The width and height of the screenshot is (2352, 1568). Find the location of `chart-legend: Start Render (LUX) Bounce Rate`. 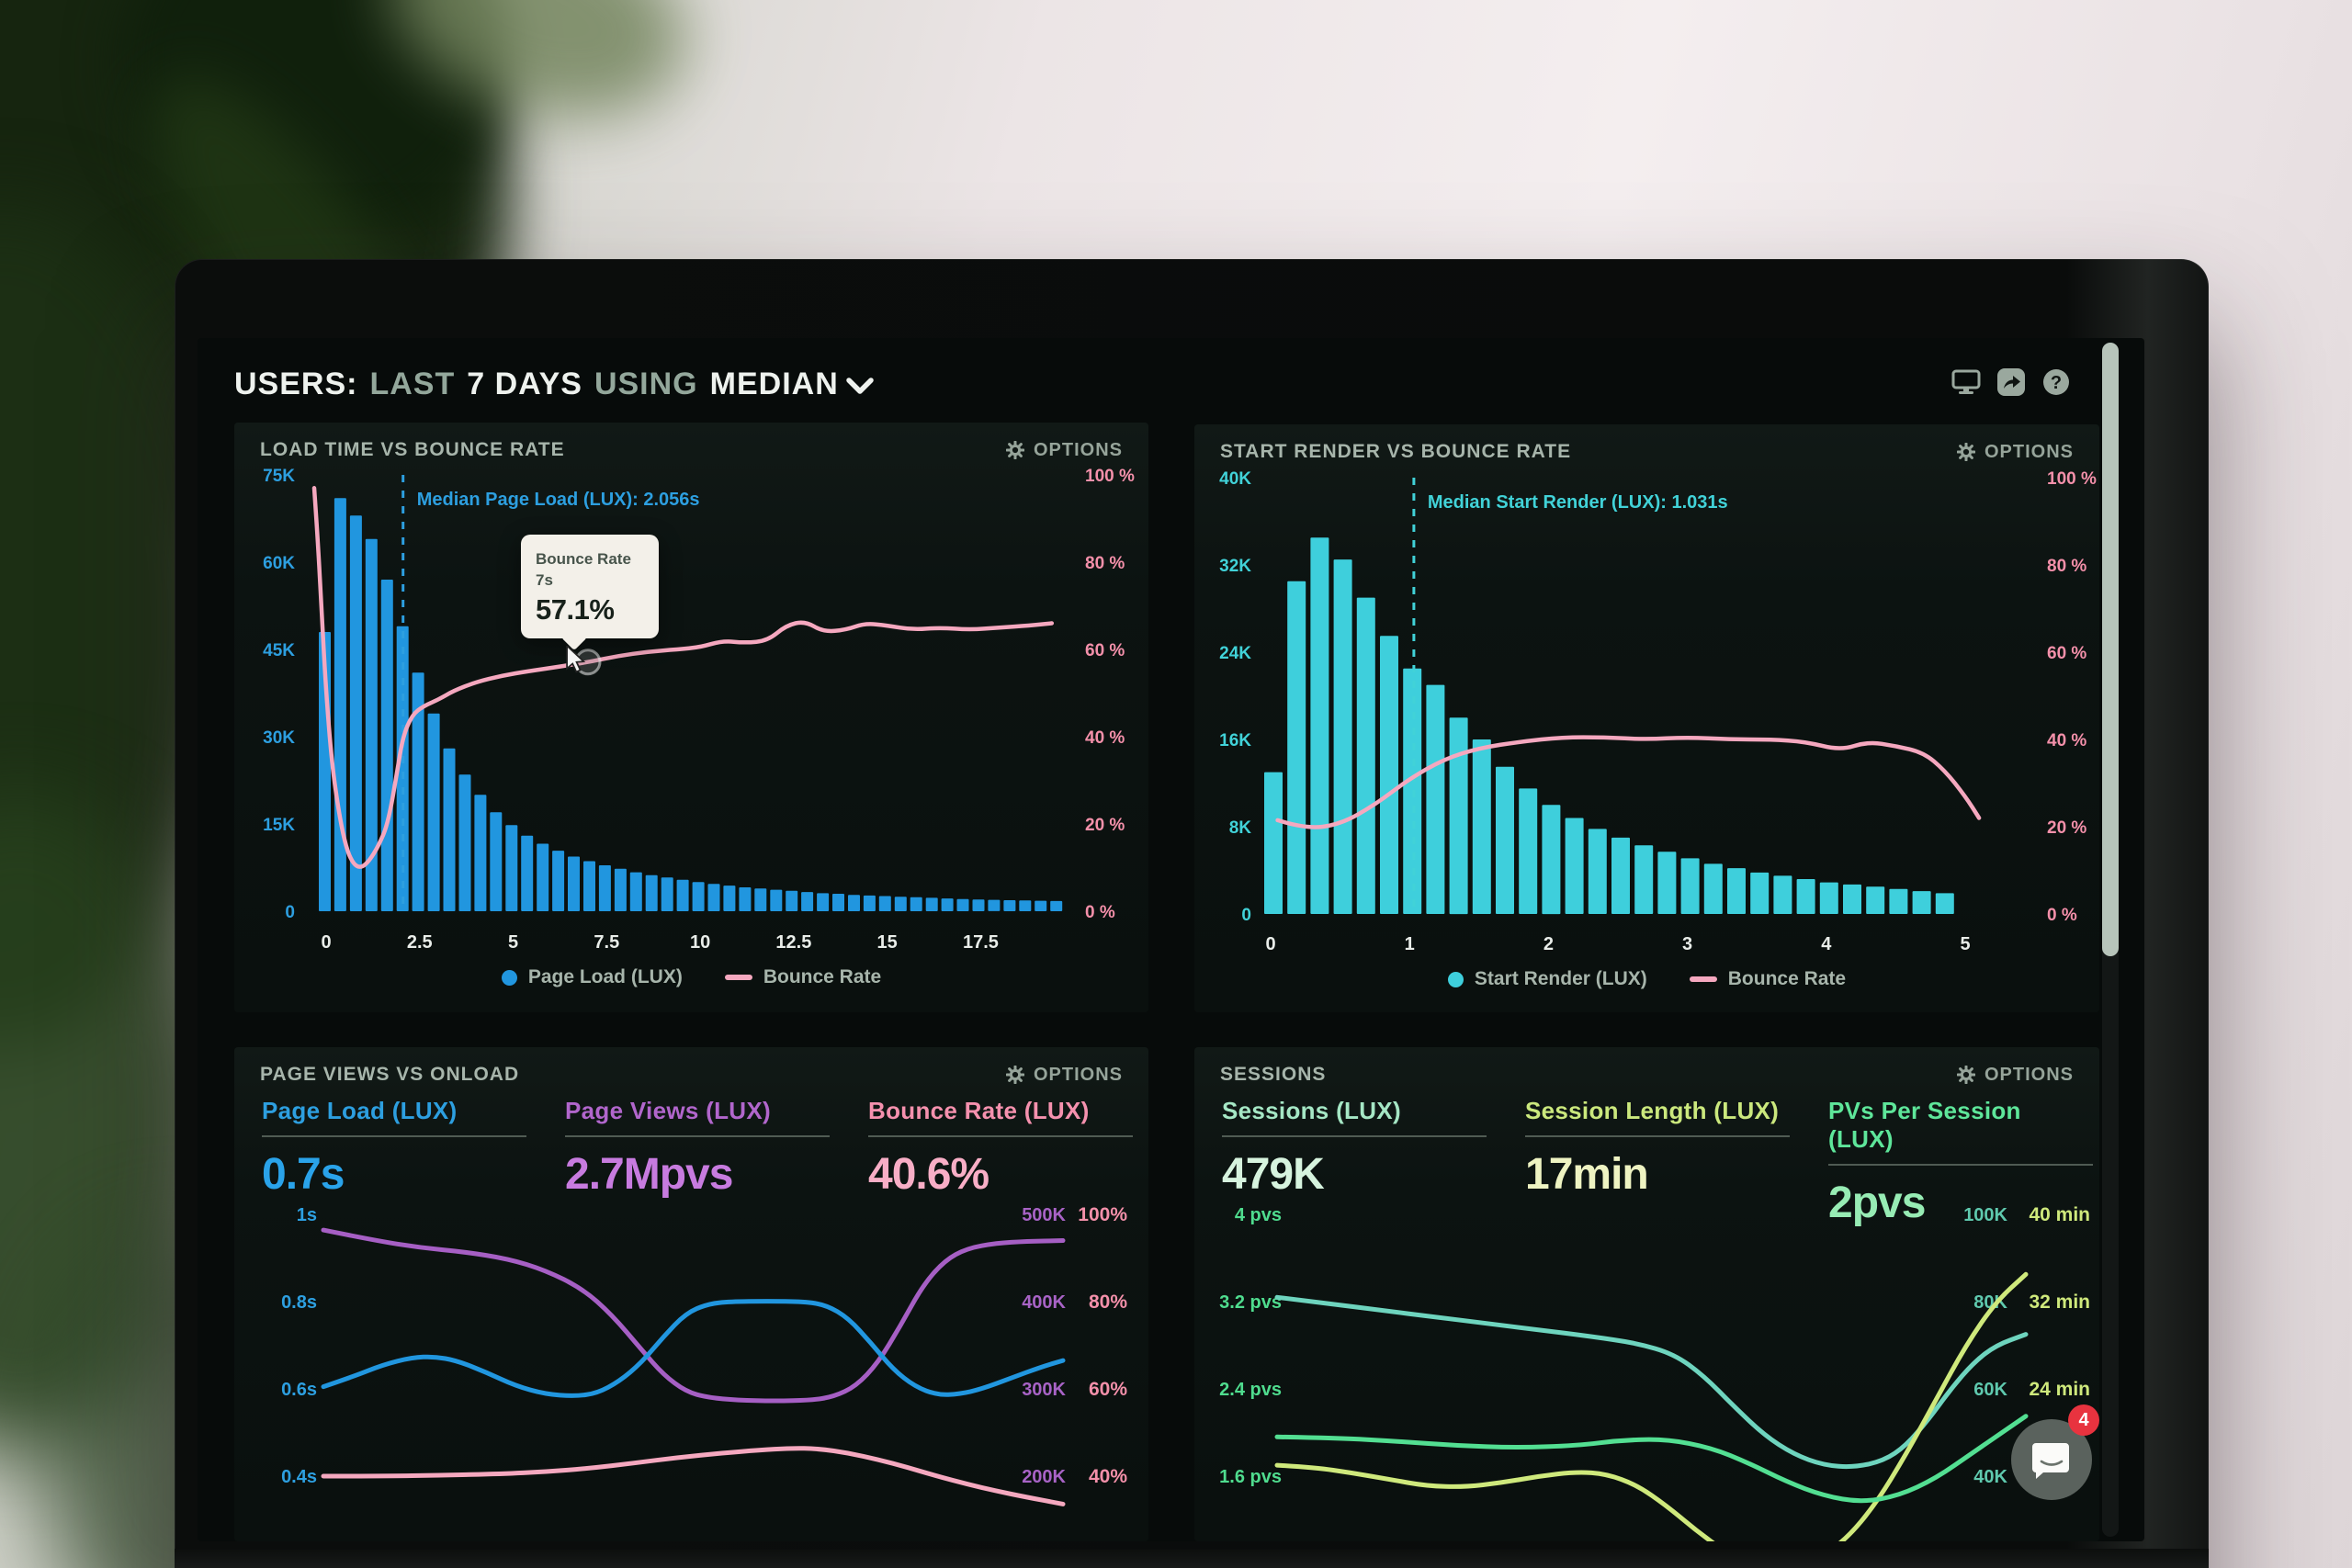

chart-legend: Start Render (LUX) Bounce Rate is located at coordinates (1646, 979).